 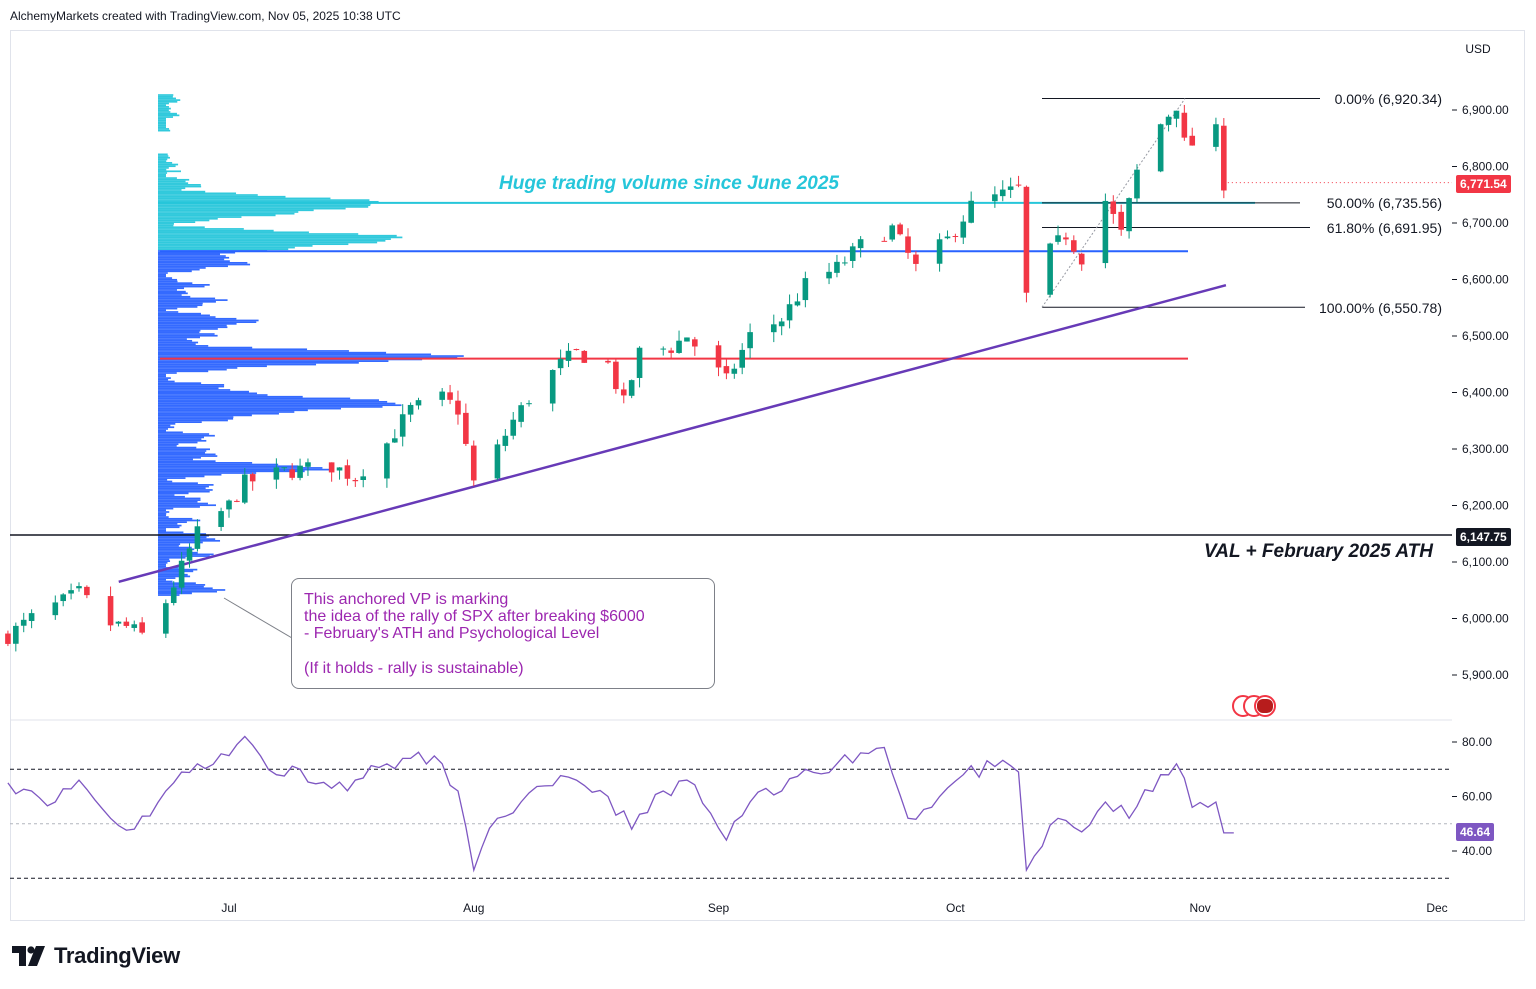 What do you see at coordinates (729, 807) in the screenshot?
I see `rsi-pane` at bounding box center [729, 807].